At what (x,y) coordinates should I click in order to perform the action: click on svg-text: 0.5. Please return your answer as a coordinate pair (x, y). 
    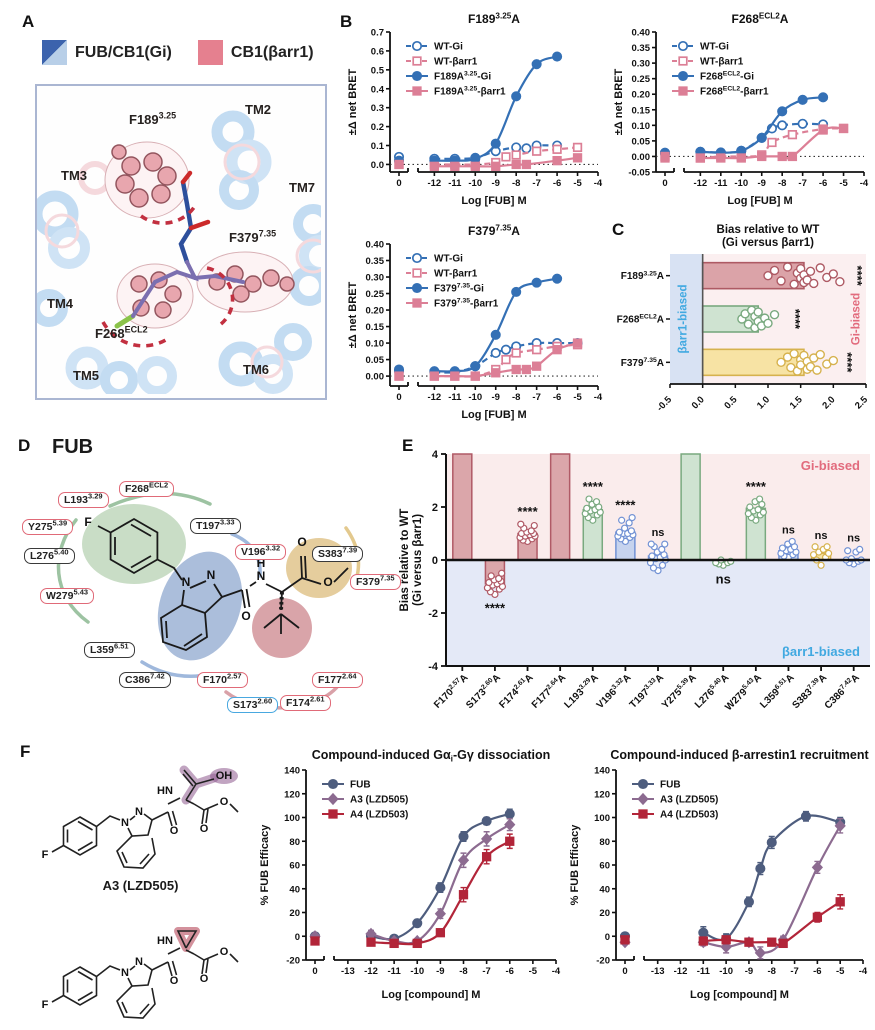
    Looking at the image, I should click on (378, 70).